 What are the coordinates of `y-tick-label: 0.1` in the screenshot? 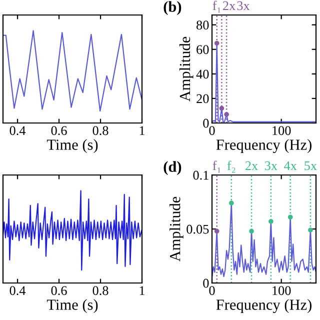 It's located at (200, 175).